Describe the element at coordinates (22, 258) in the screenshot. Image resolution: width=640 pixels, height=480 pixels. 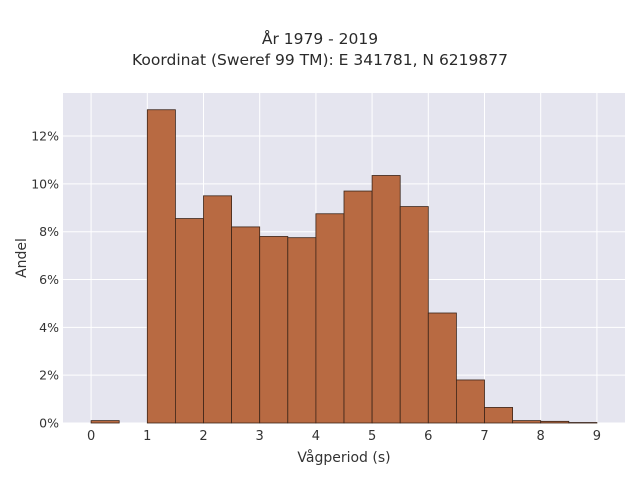
I see `y-axis-label: Andel` at that location.